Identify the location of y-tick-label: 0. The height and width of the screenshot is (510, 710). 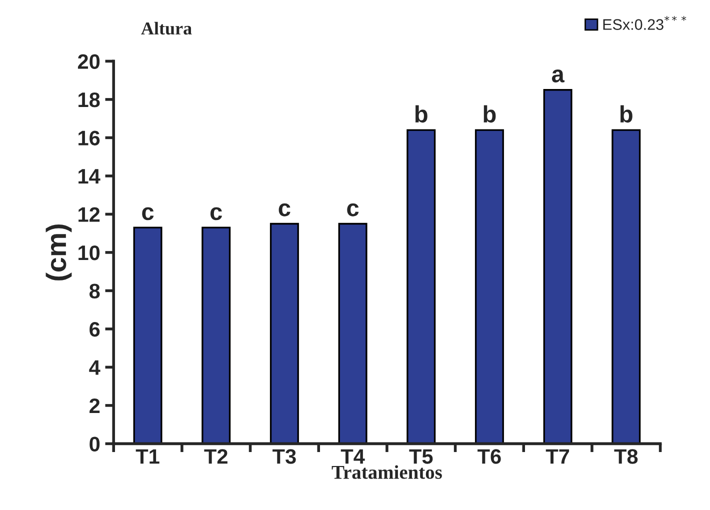
(95, 444).